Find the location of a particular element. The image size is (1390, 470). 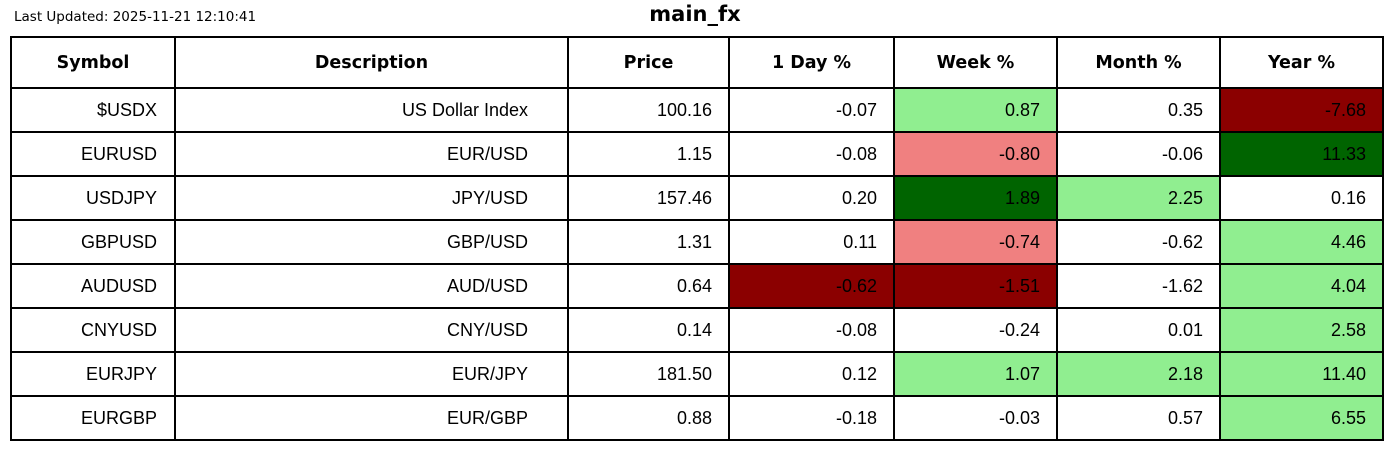

cell-month: -0.62 is located at coordinates (1138, 242).